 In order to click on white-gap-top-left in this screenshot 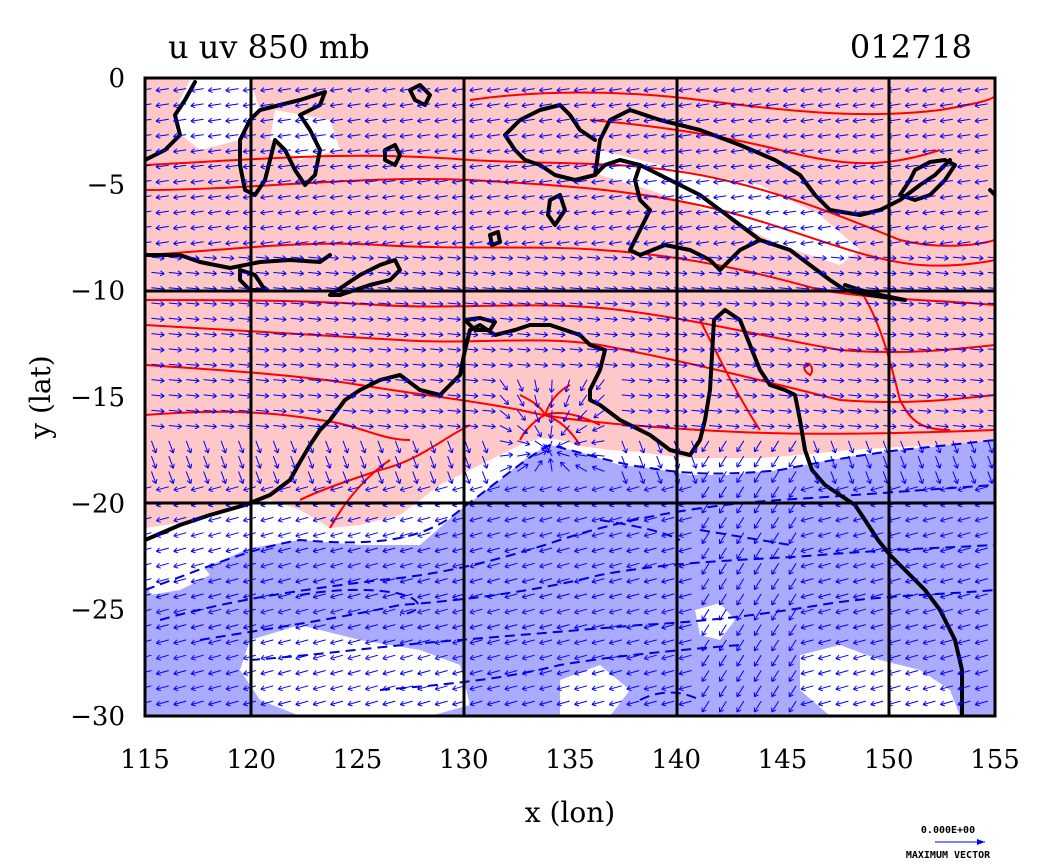, I will do `click(217, 115)`.